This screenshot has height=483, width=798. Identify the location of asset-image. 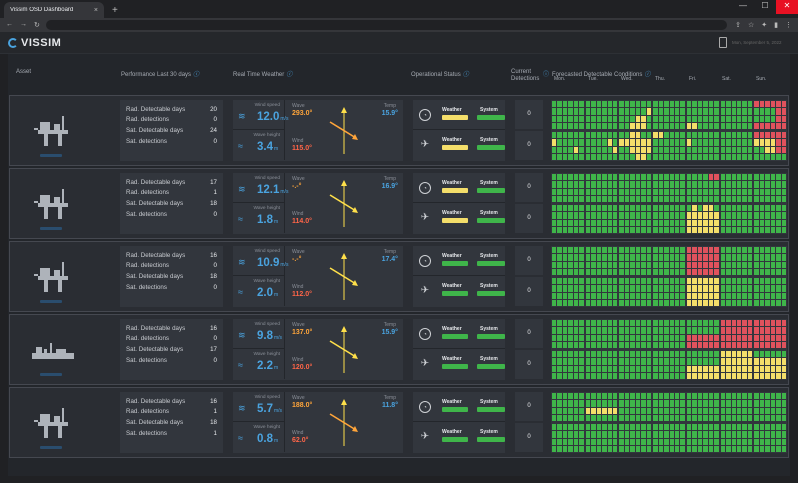
(53, 131).